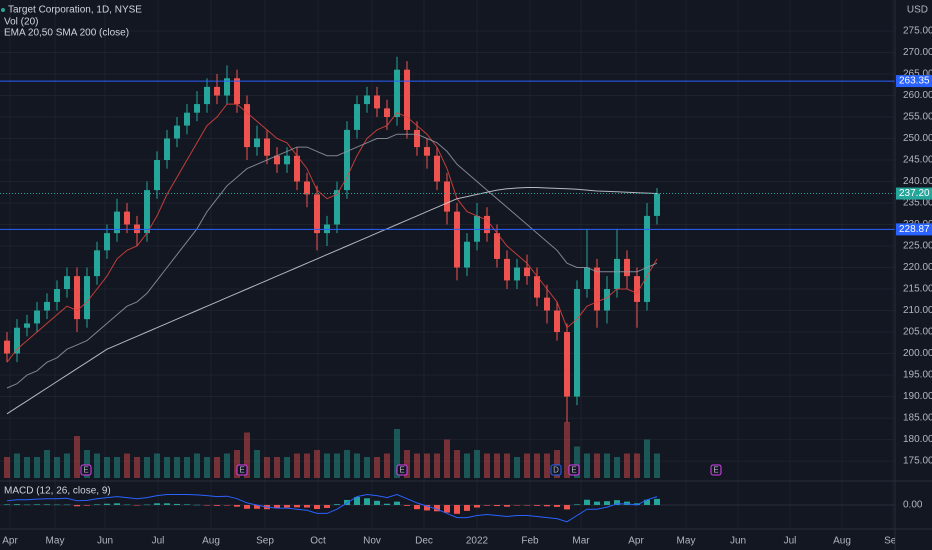 The image size is (932, 550). Describe the element at coordinates (917, 117) in the screenshot. I see `y-tick-label: 255.00` at that location.